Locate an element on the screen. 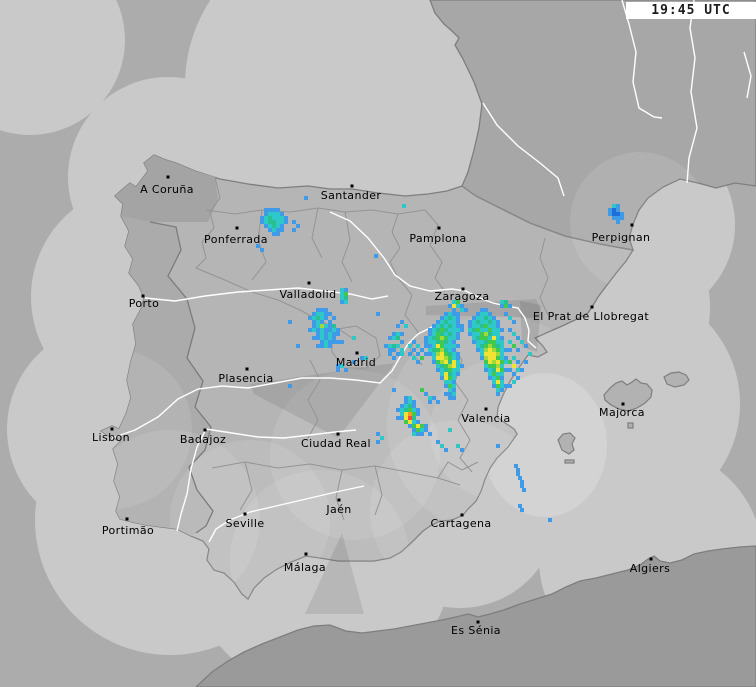 This screenshot has height=687, width=756. balearic-islands is located at coordinates (623, 417).